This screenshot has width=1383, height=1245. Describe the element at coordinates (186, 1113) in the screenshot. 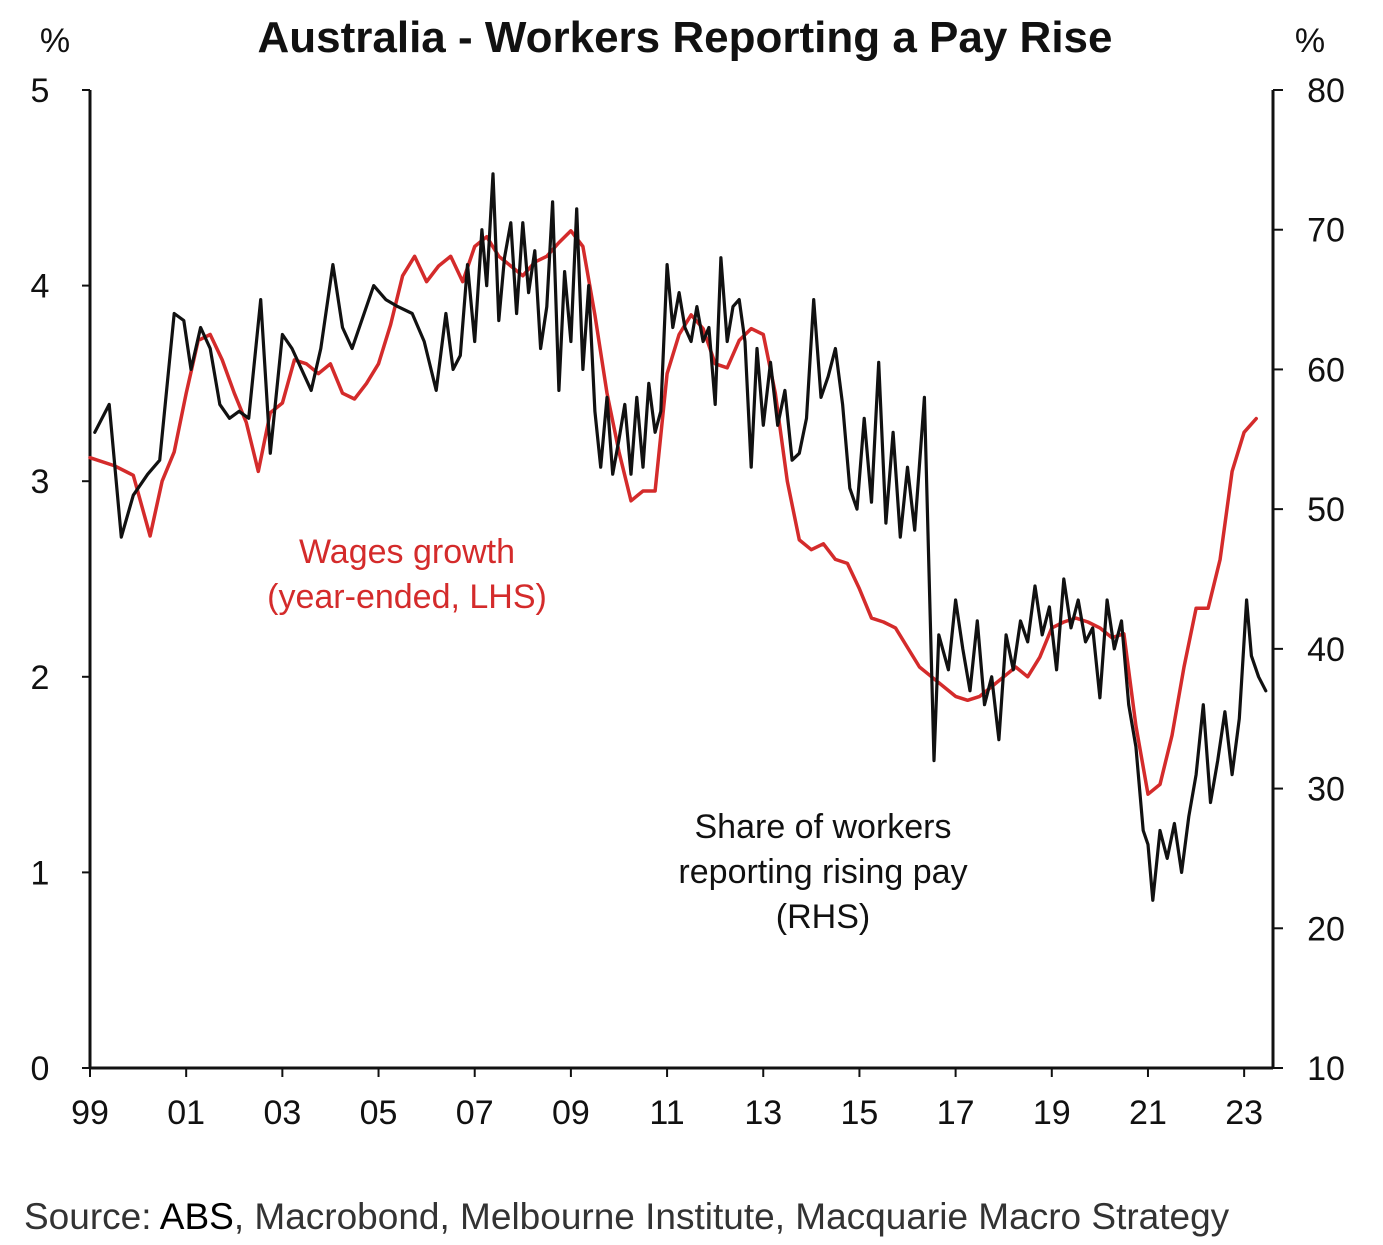

I see `x-tick-label: 01` at that location.